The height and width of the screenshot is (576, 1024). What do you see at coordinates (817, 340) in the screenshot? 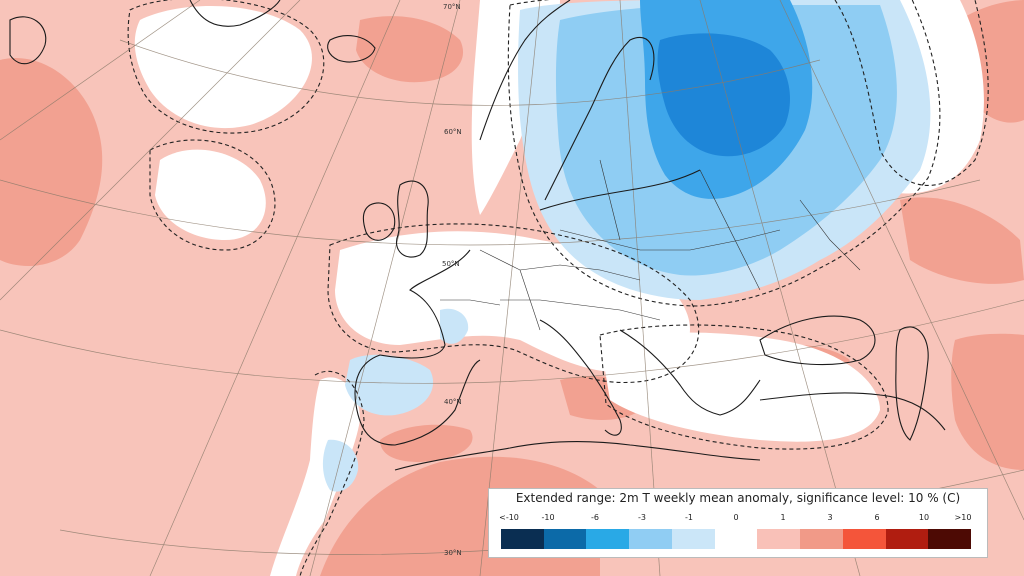
I see `coastline-black-sea` at bounding box center [817, 340].